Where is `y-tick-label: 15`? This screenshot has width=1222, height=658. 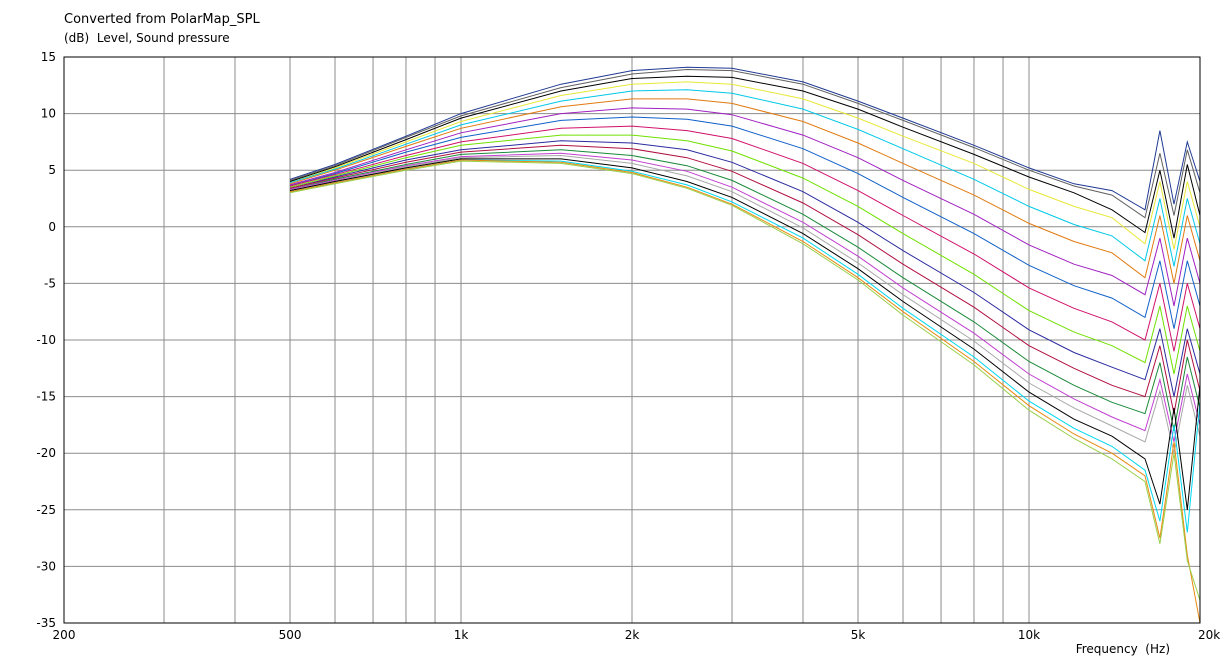 y-tick-label: 15 is located at coordinates (48, 57).